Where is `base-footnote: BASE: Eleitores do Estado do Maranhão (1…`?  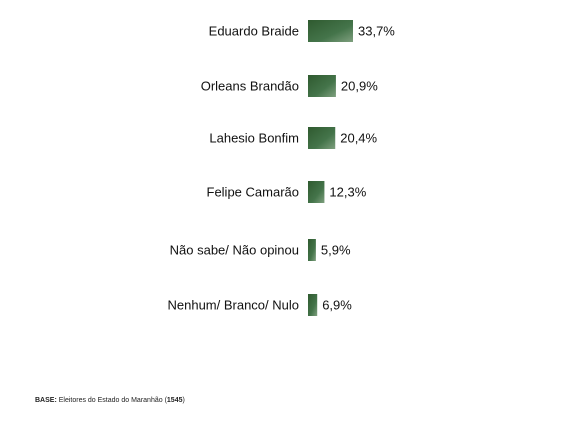
base-footnote: BASE: Eleitores do Estado do Maranhão (1… is located at coordinates (110, 400).